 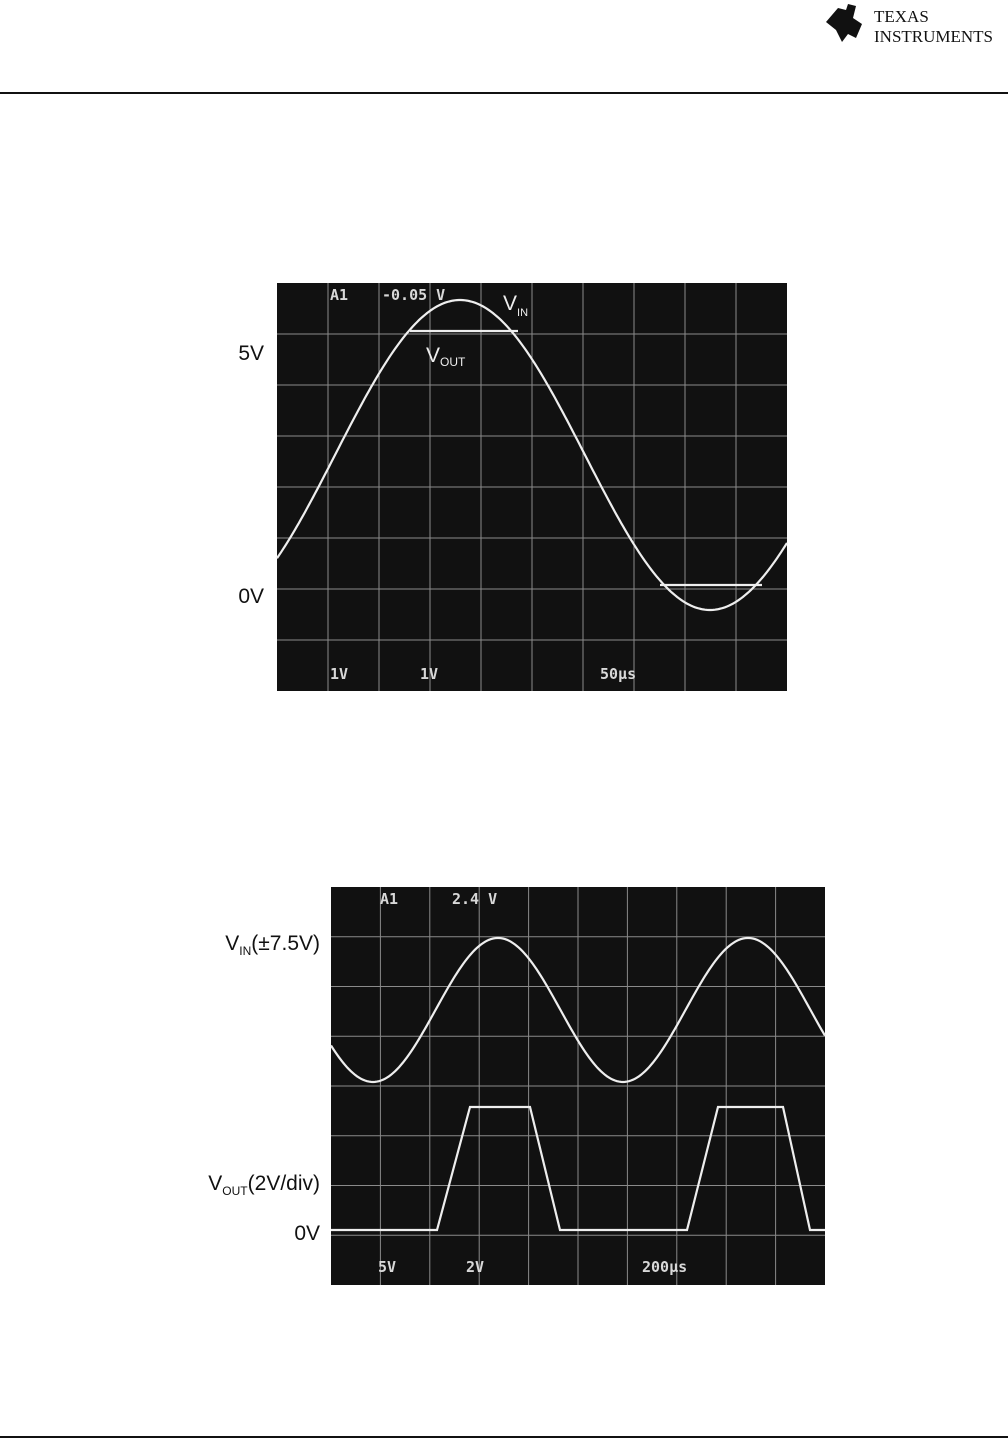 I want to click on scope-text: 2.4 V, so click(x=474, y=899).